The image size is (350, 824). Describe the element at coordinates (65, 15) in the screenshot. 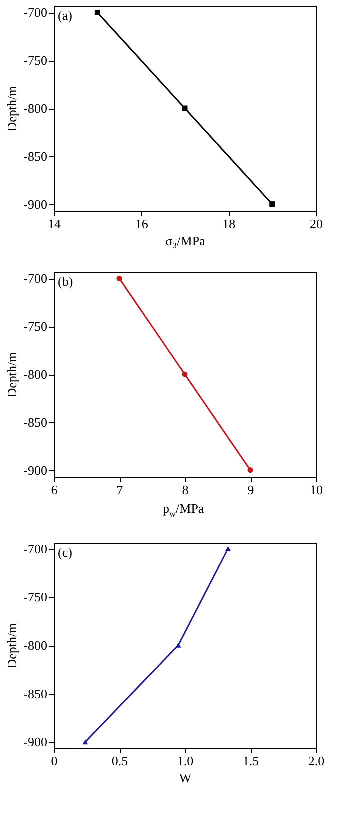

I see `annotation: (a)` at that location.